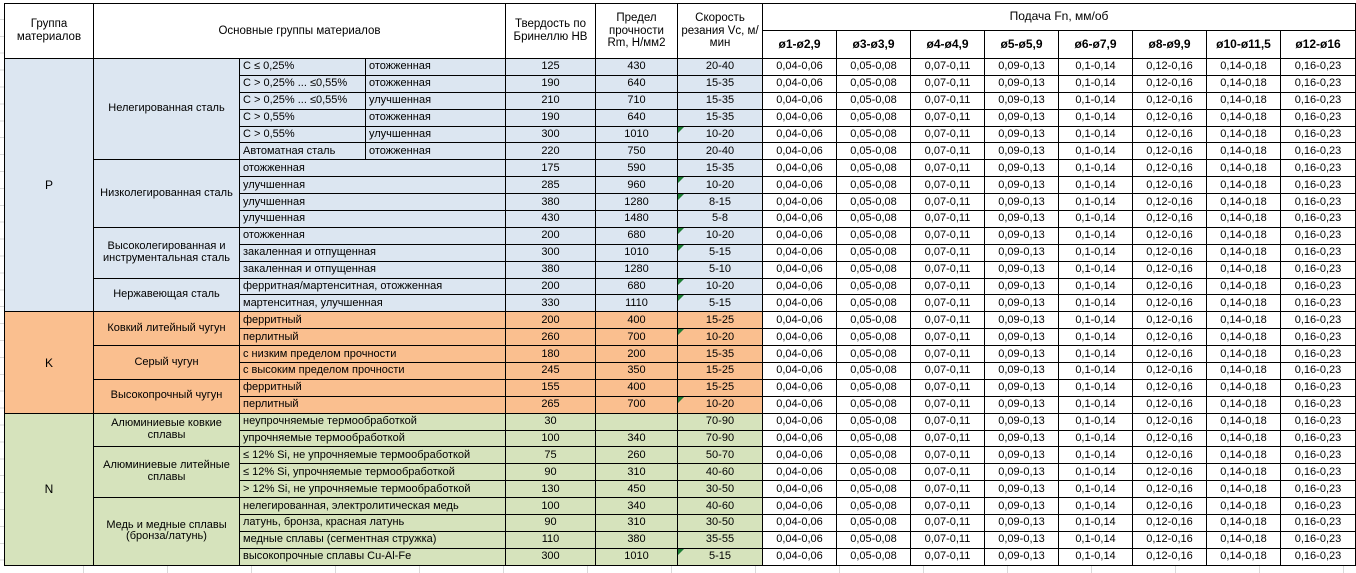 This screenshot has width=1356, height=573. What do you see at coordinates (372, 421) in the screenshot?
I see `material-description: неупрочняемые термообработкой` at bounding box center [372, 421].